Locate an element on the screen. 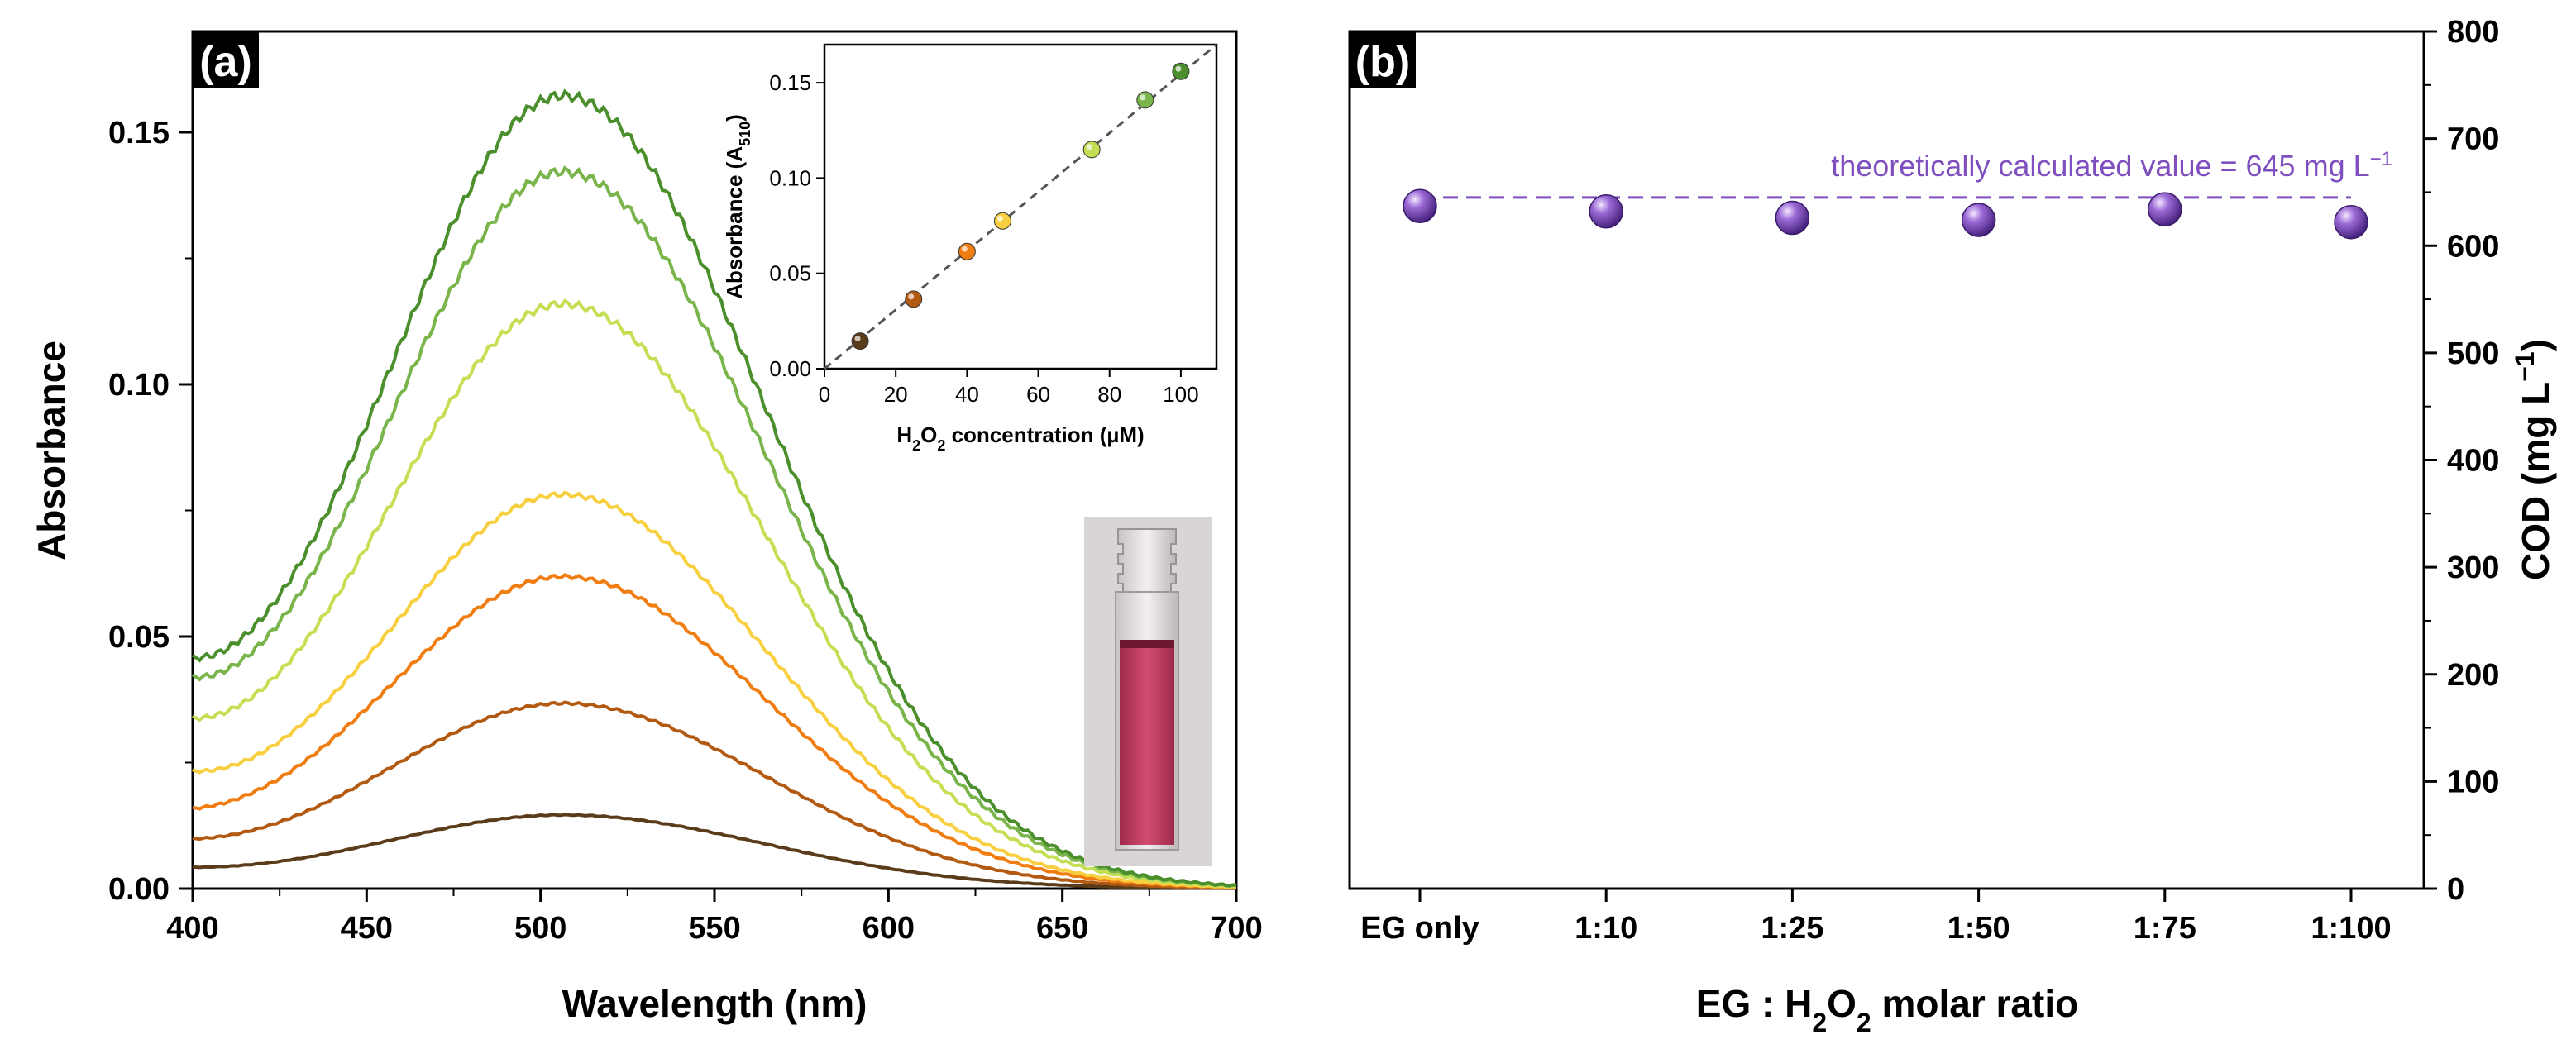  b-y-tick-label: 0 is located at coordinates (2455, 889).